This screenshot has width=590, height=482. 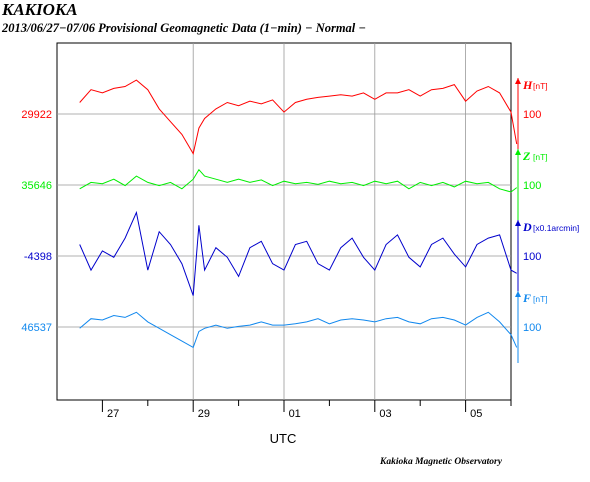 What do you see at coordinates (476, 414) in the screenshot?
I see `x-tick-label: 05` at bounding box center [476, 414].